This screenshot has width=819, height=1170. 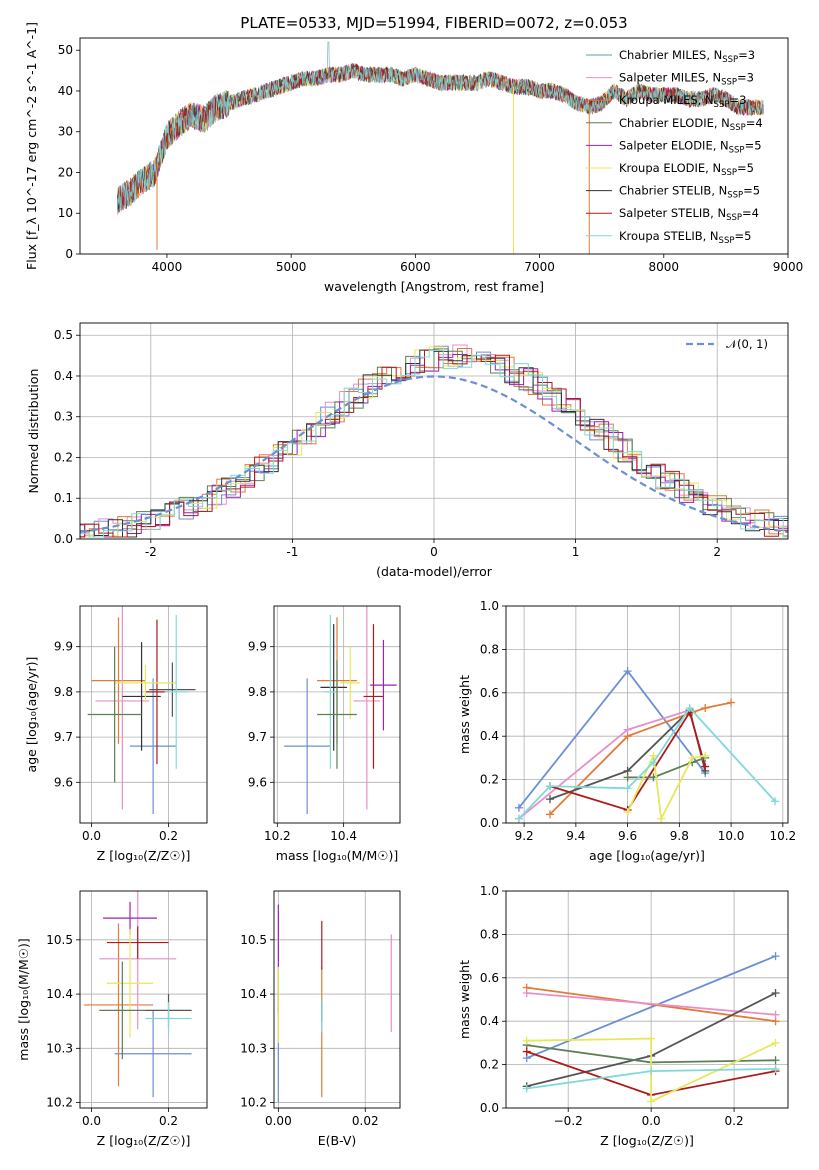 I want to click on axes-mass_vs_EBV: 0.00 0.02 10.2 10.3 10.4 10.5 E(B-V), so click(x=320, y=1019).